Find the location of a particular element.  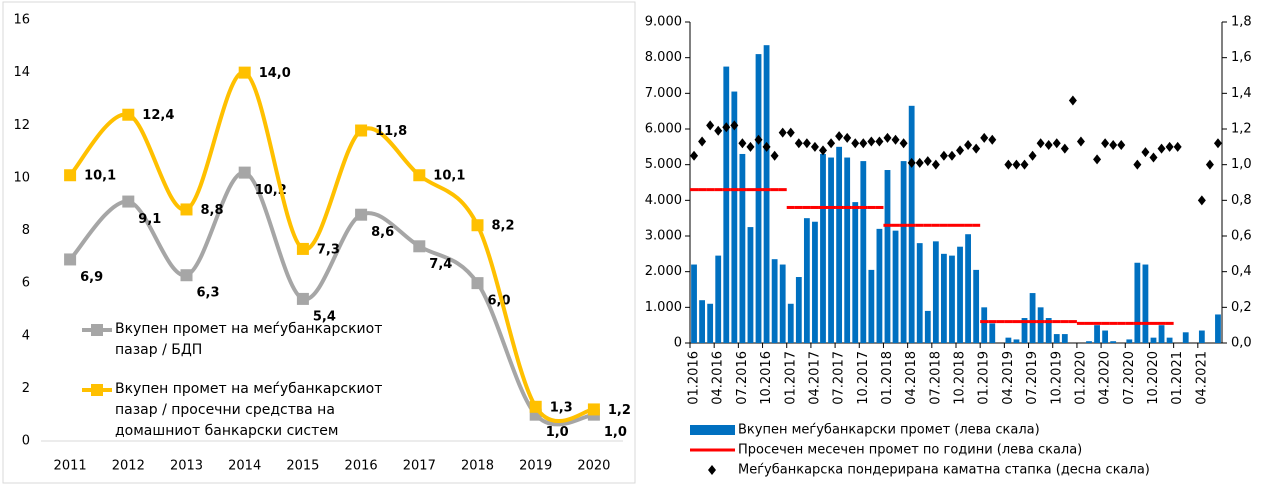

x-tick-label: 01.2021 is located at coordinates (1177, 378).